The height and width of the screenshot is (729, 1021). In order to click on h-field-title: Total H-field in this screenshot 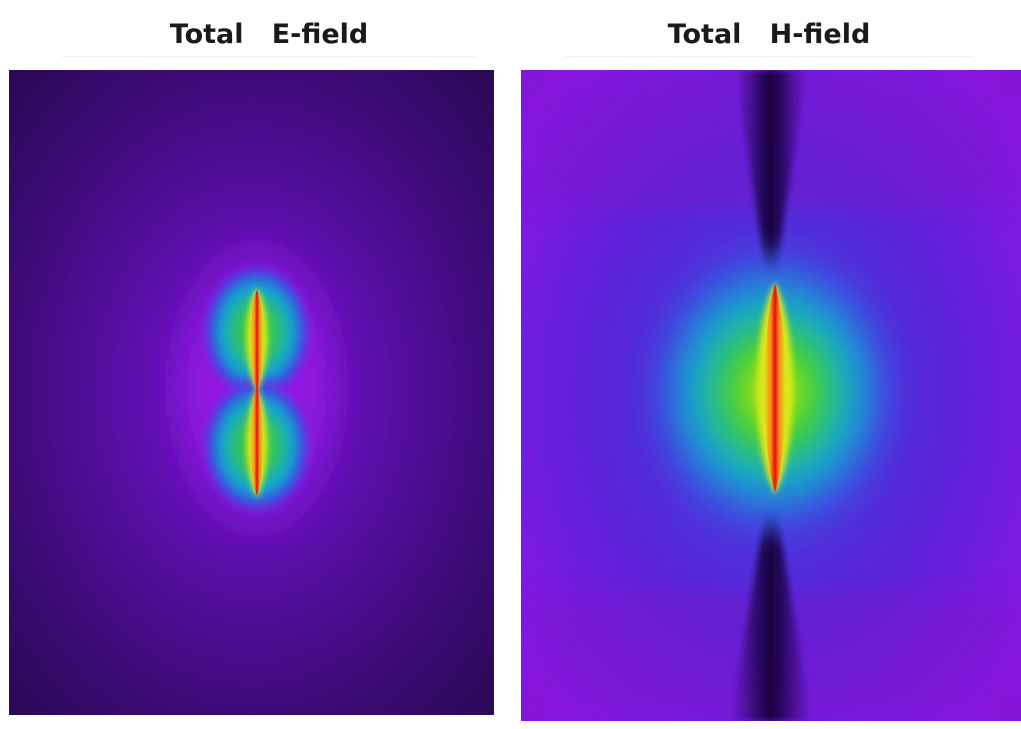, I will do `click(769, 34)`.